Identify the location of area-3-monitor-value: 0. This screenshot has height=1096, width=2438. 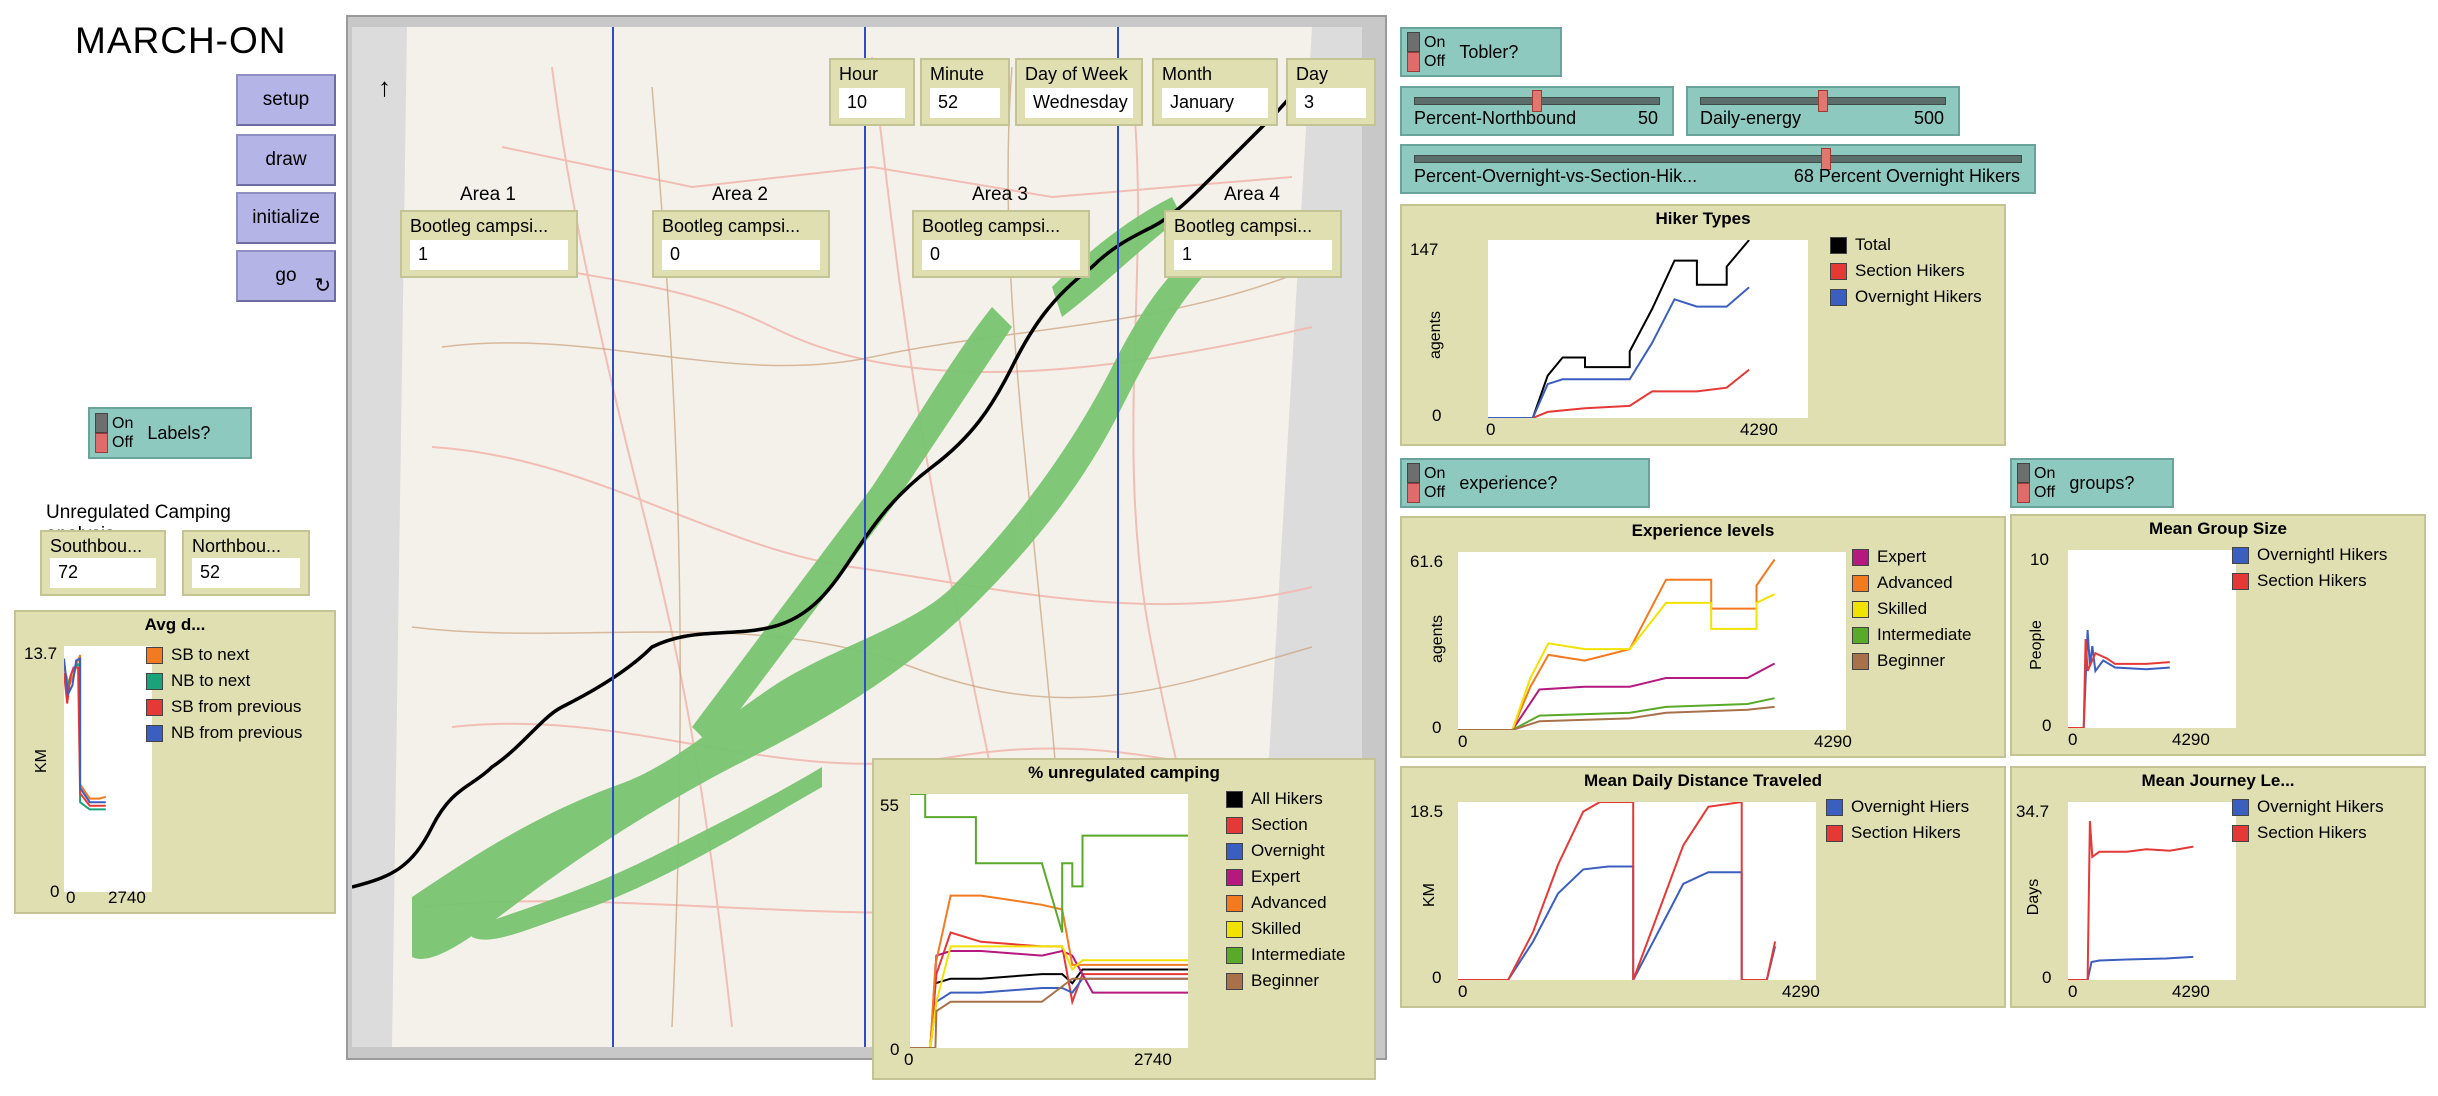
(1001, 255).